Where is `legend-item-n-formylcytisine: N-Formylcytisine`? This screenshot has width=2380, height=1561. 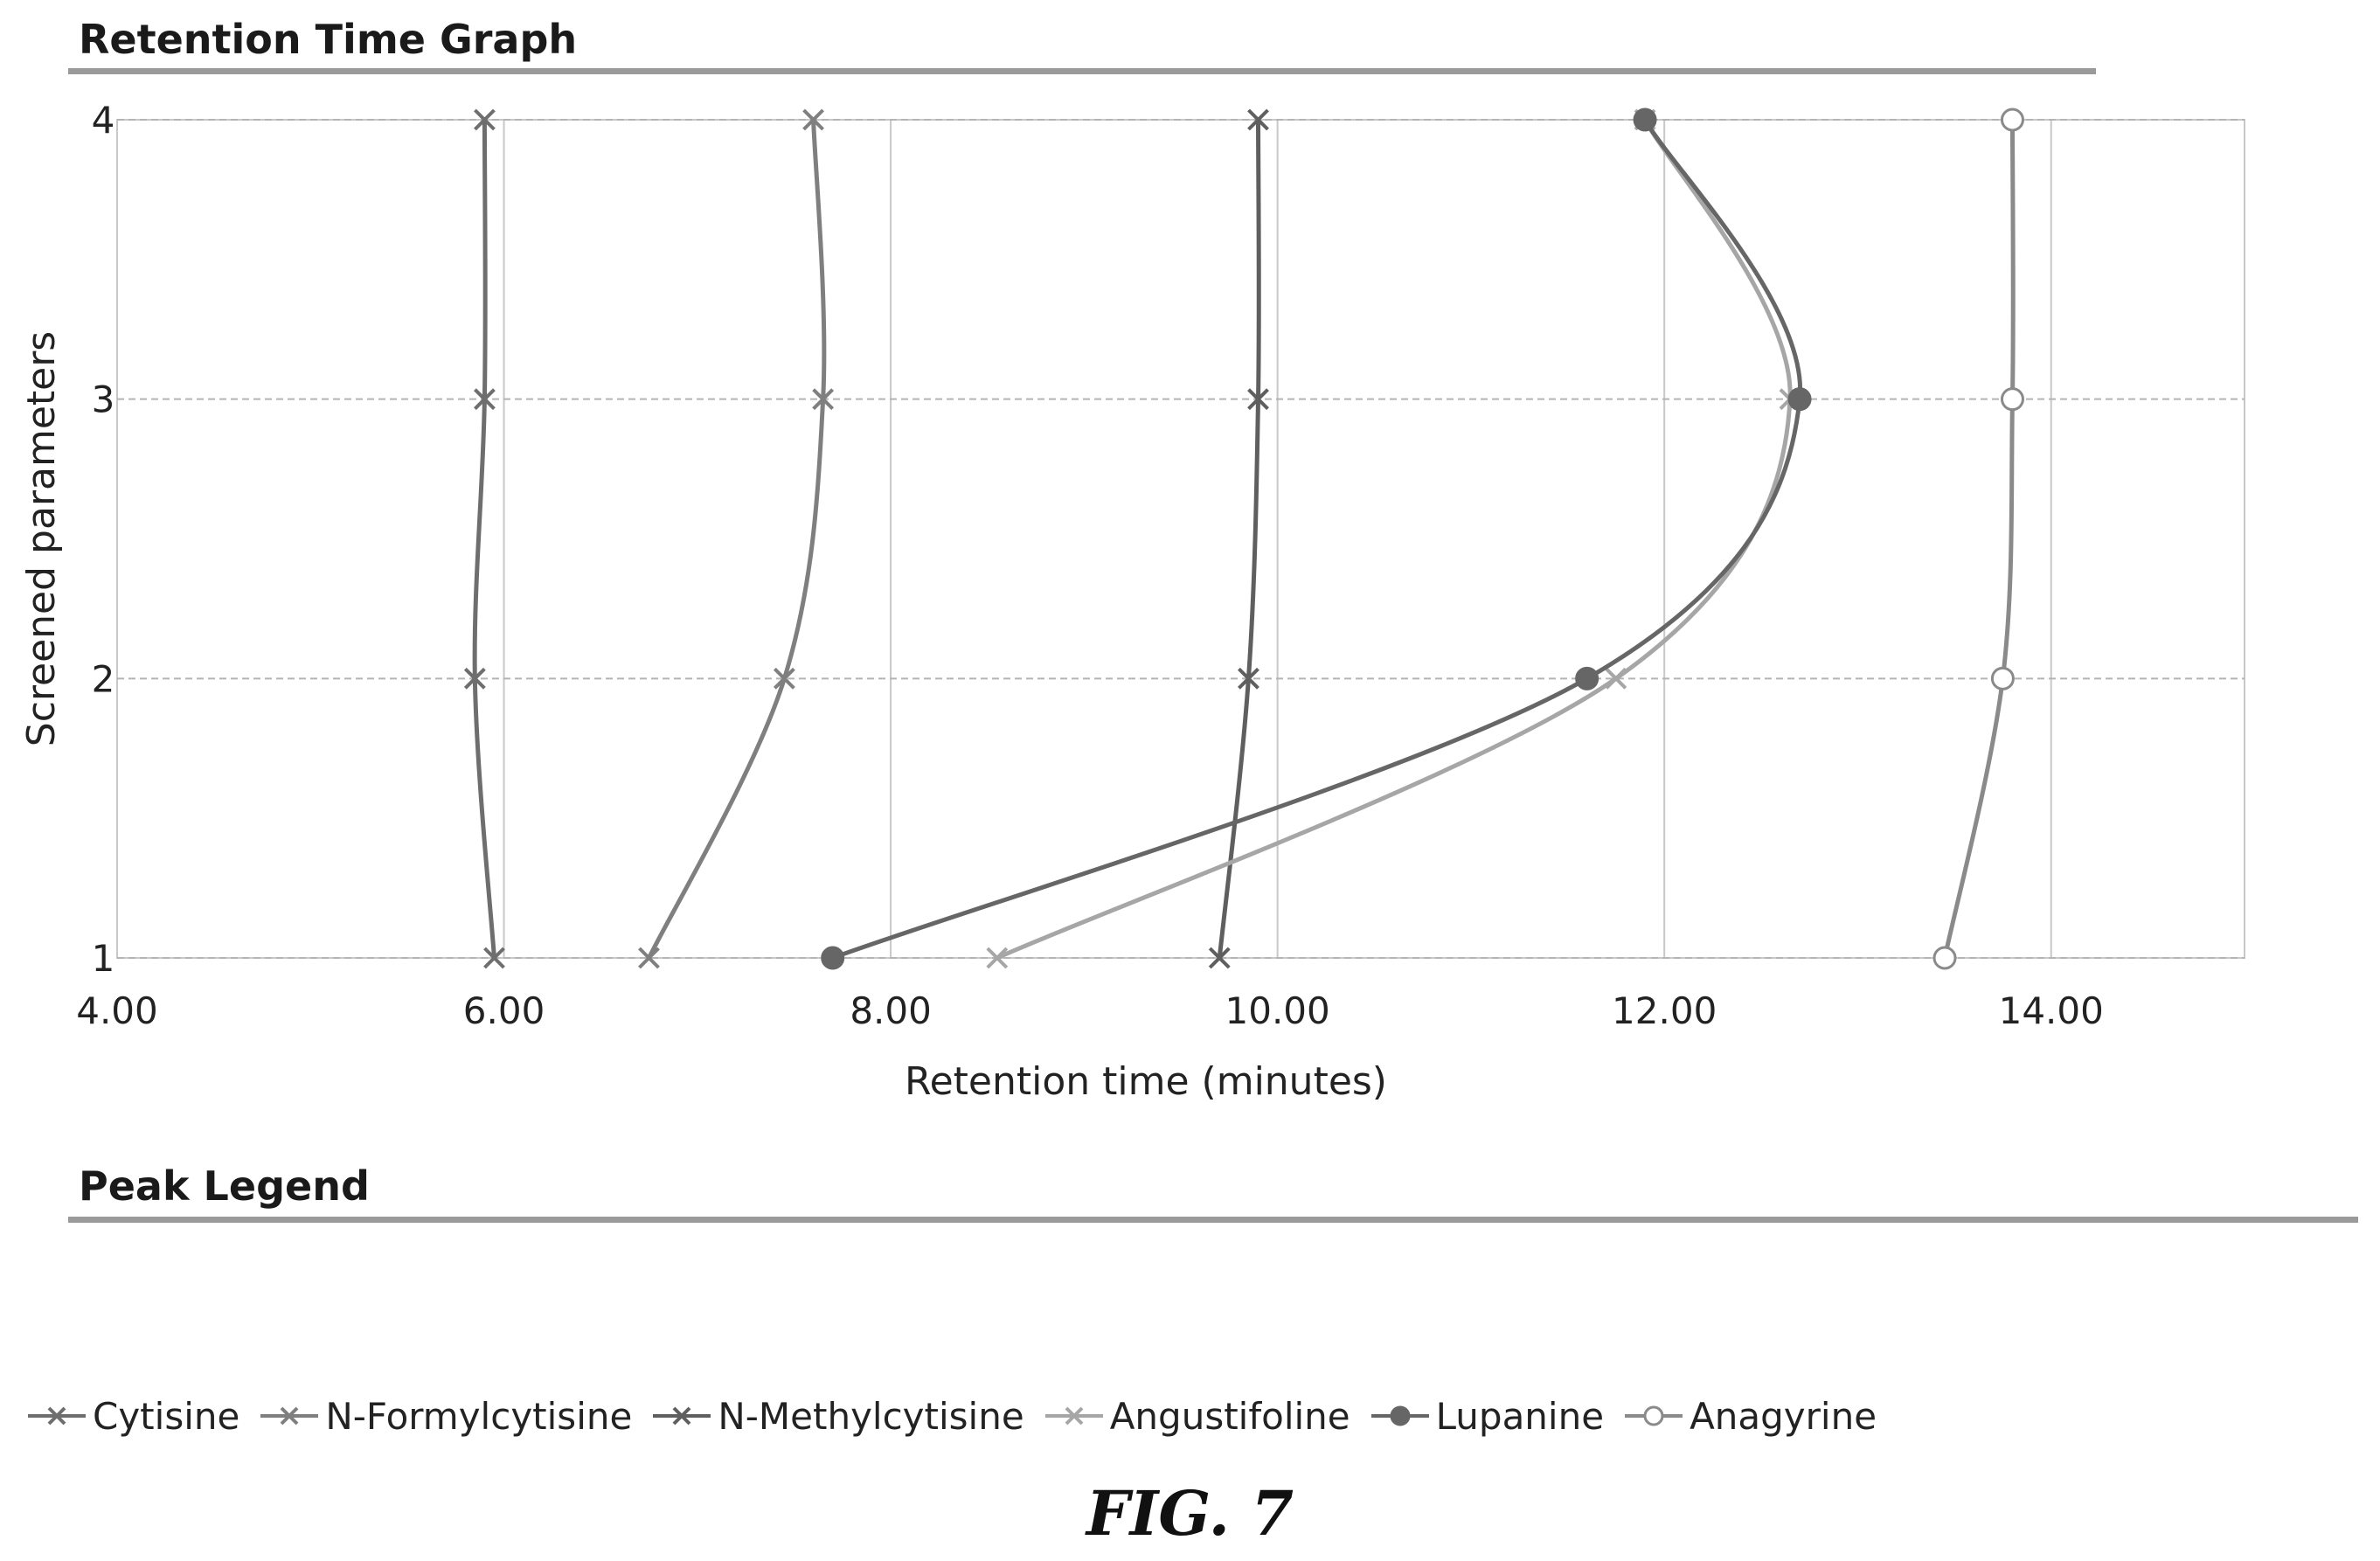 legend-item-n-formylcytisine: N-Formylcytisine is located at coordinates (445, 1416).